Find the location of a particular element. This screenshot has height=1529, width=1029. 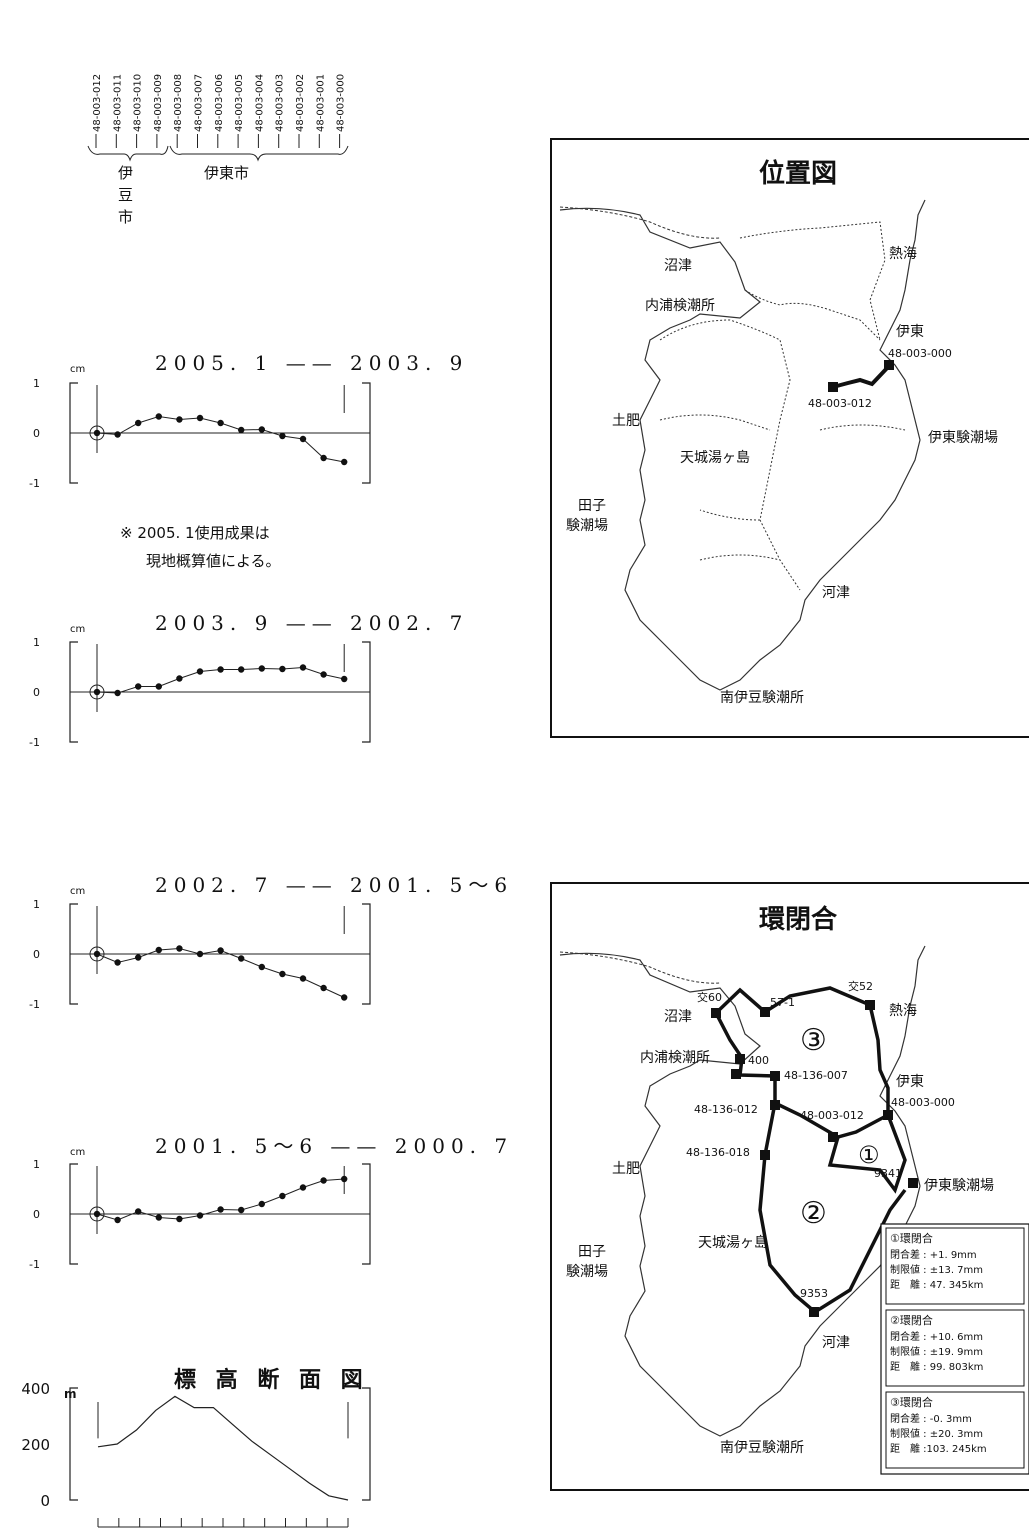

elevation-frame-left is located at coordinates (73, 1444).